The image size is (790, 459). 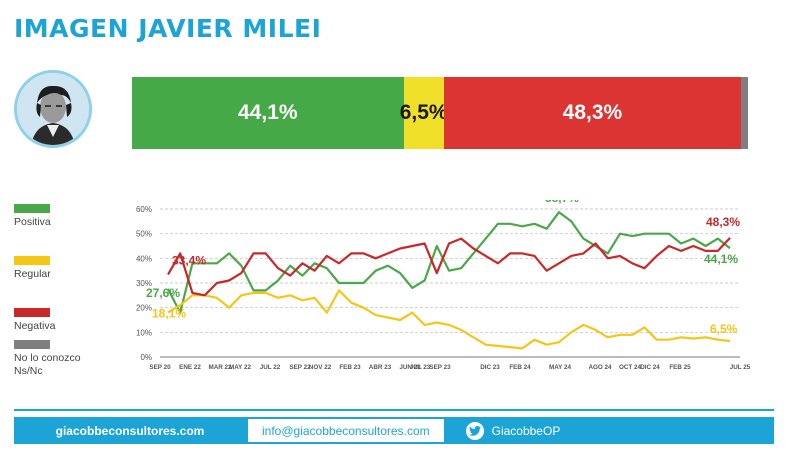 I want to click on legend-label: Negativa, so click(x=35, y=326).